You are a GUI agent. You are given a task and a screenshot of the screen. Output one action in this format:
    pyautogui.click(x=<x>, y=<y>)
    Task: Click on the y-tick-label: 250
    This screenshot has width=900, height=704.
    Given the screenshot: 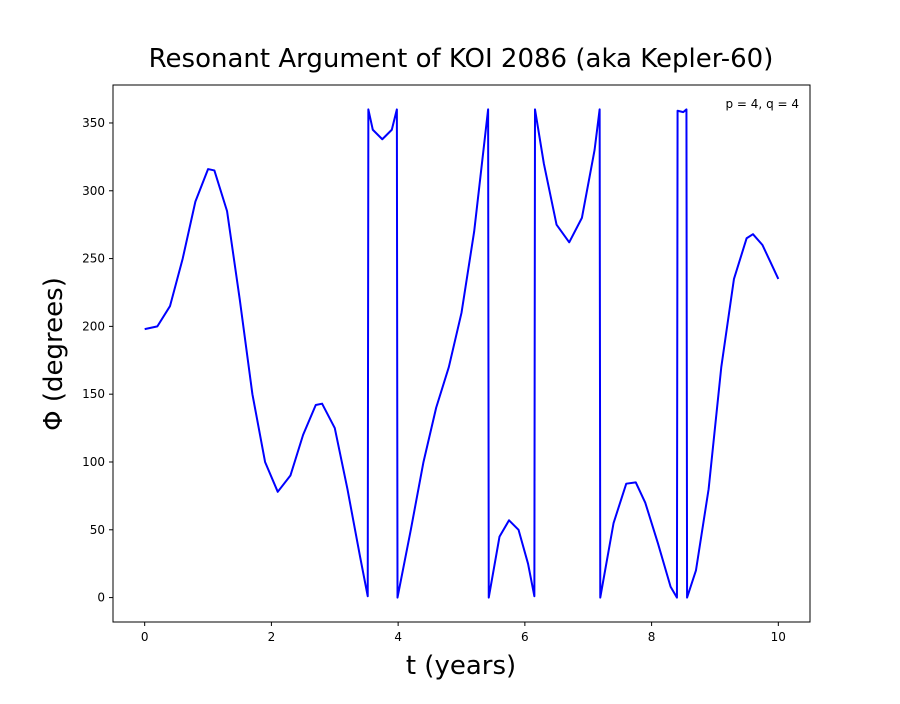 What is the action you would take?
    pyautogui.click(x=93, y=259)
    